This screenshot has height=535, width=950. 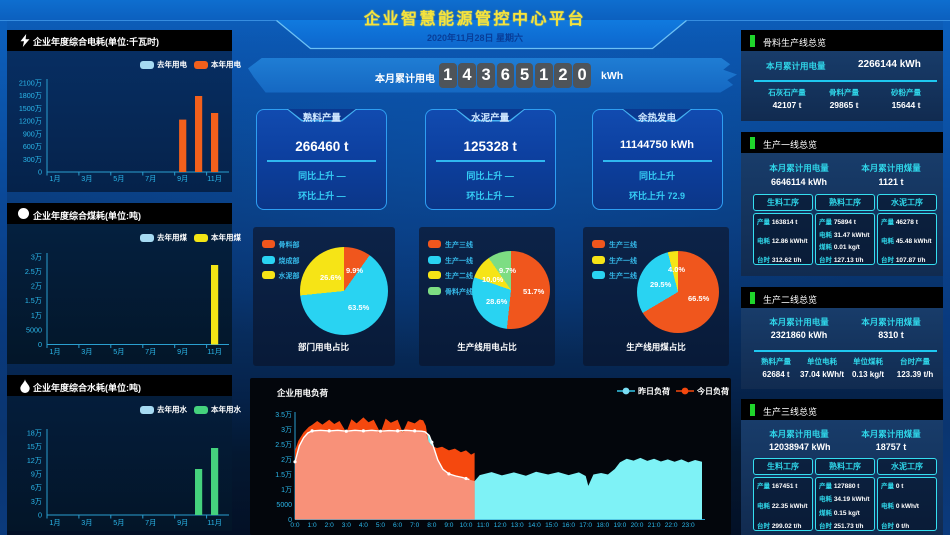 I want to click on svg-text: 6:0, so click(x=397, y=525).